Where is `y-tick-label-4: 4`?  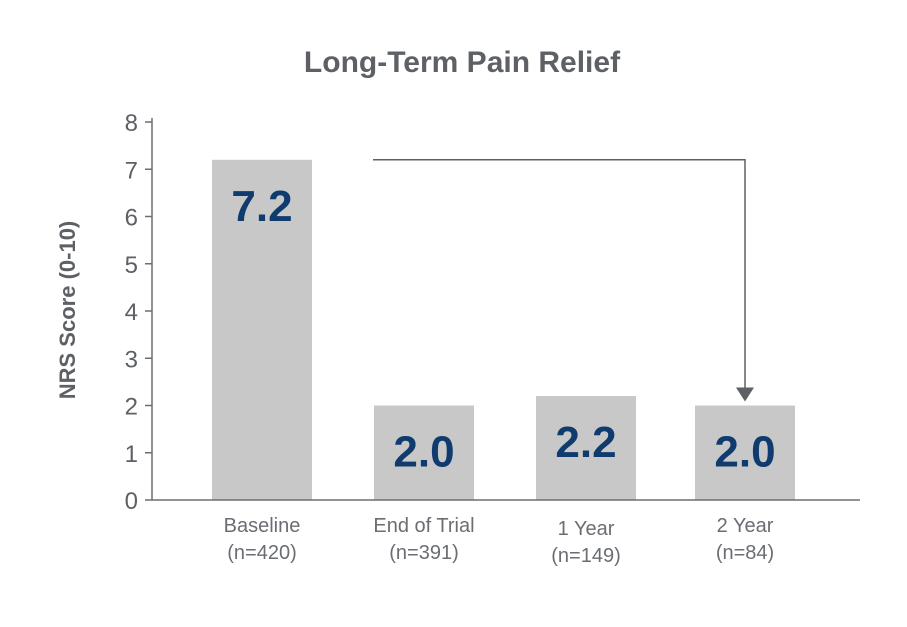
y-tick-label-4: 4 is located at coordinates (131, 312).